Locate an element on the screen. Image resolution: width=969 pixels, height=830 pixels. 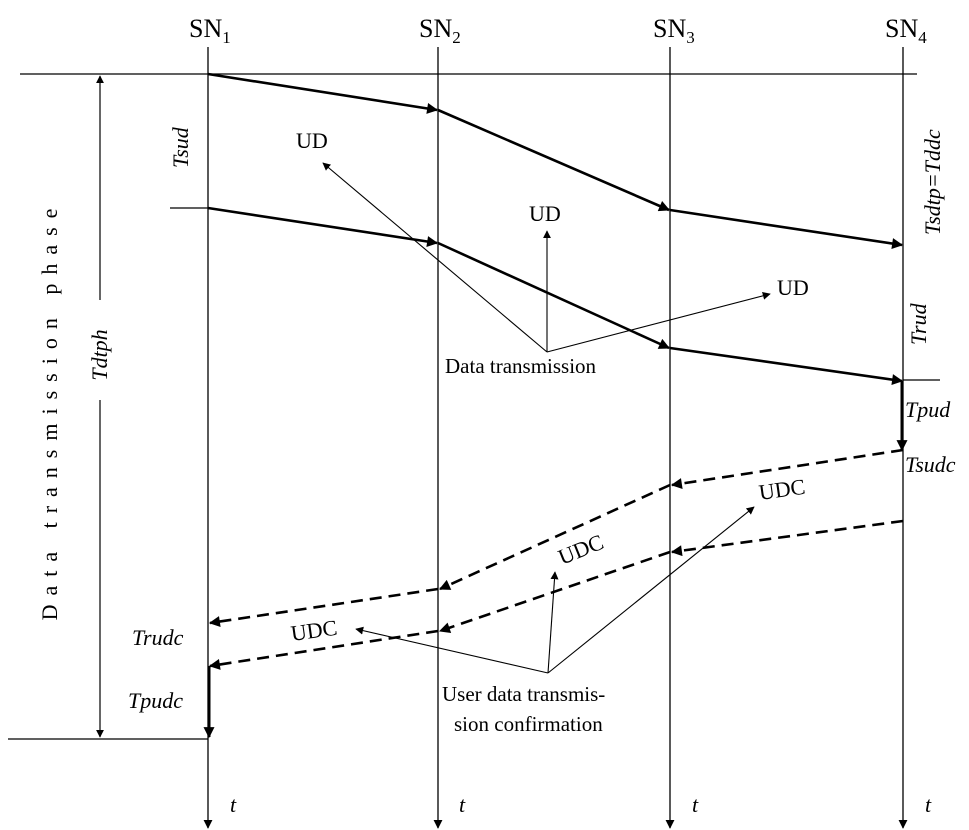
confirmation-caption-line1: User data transmis- is located at coordinates (523, 694).